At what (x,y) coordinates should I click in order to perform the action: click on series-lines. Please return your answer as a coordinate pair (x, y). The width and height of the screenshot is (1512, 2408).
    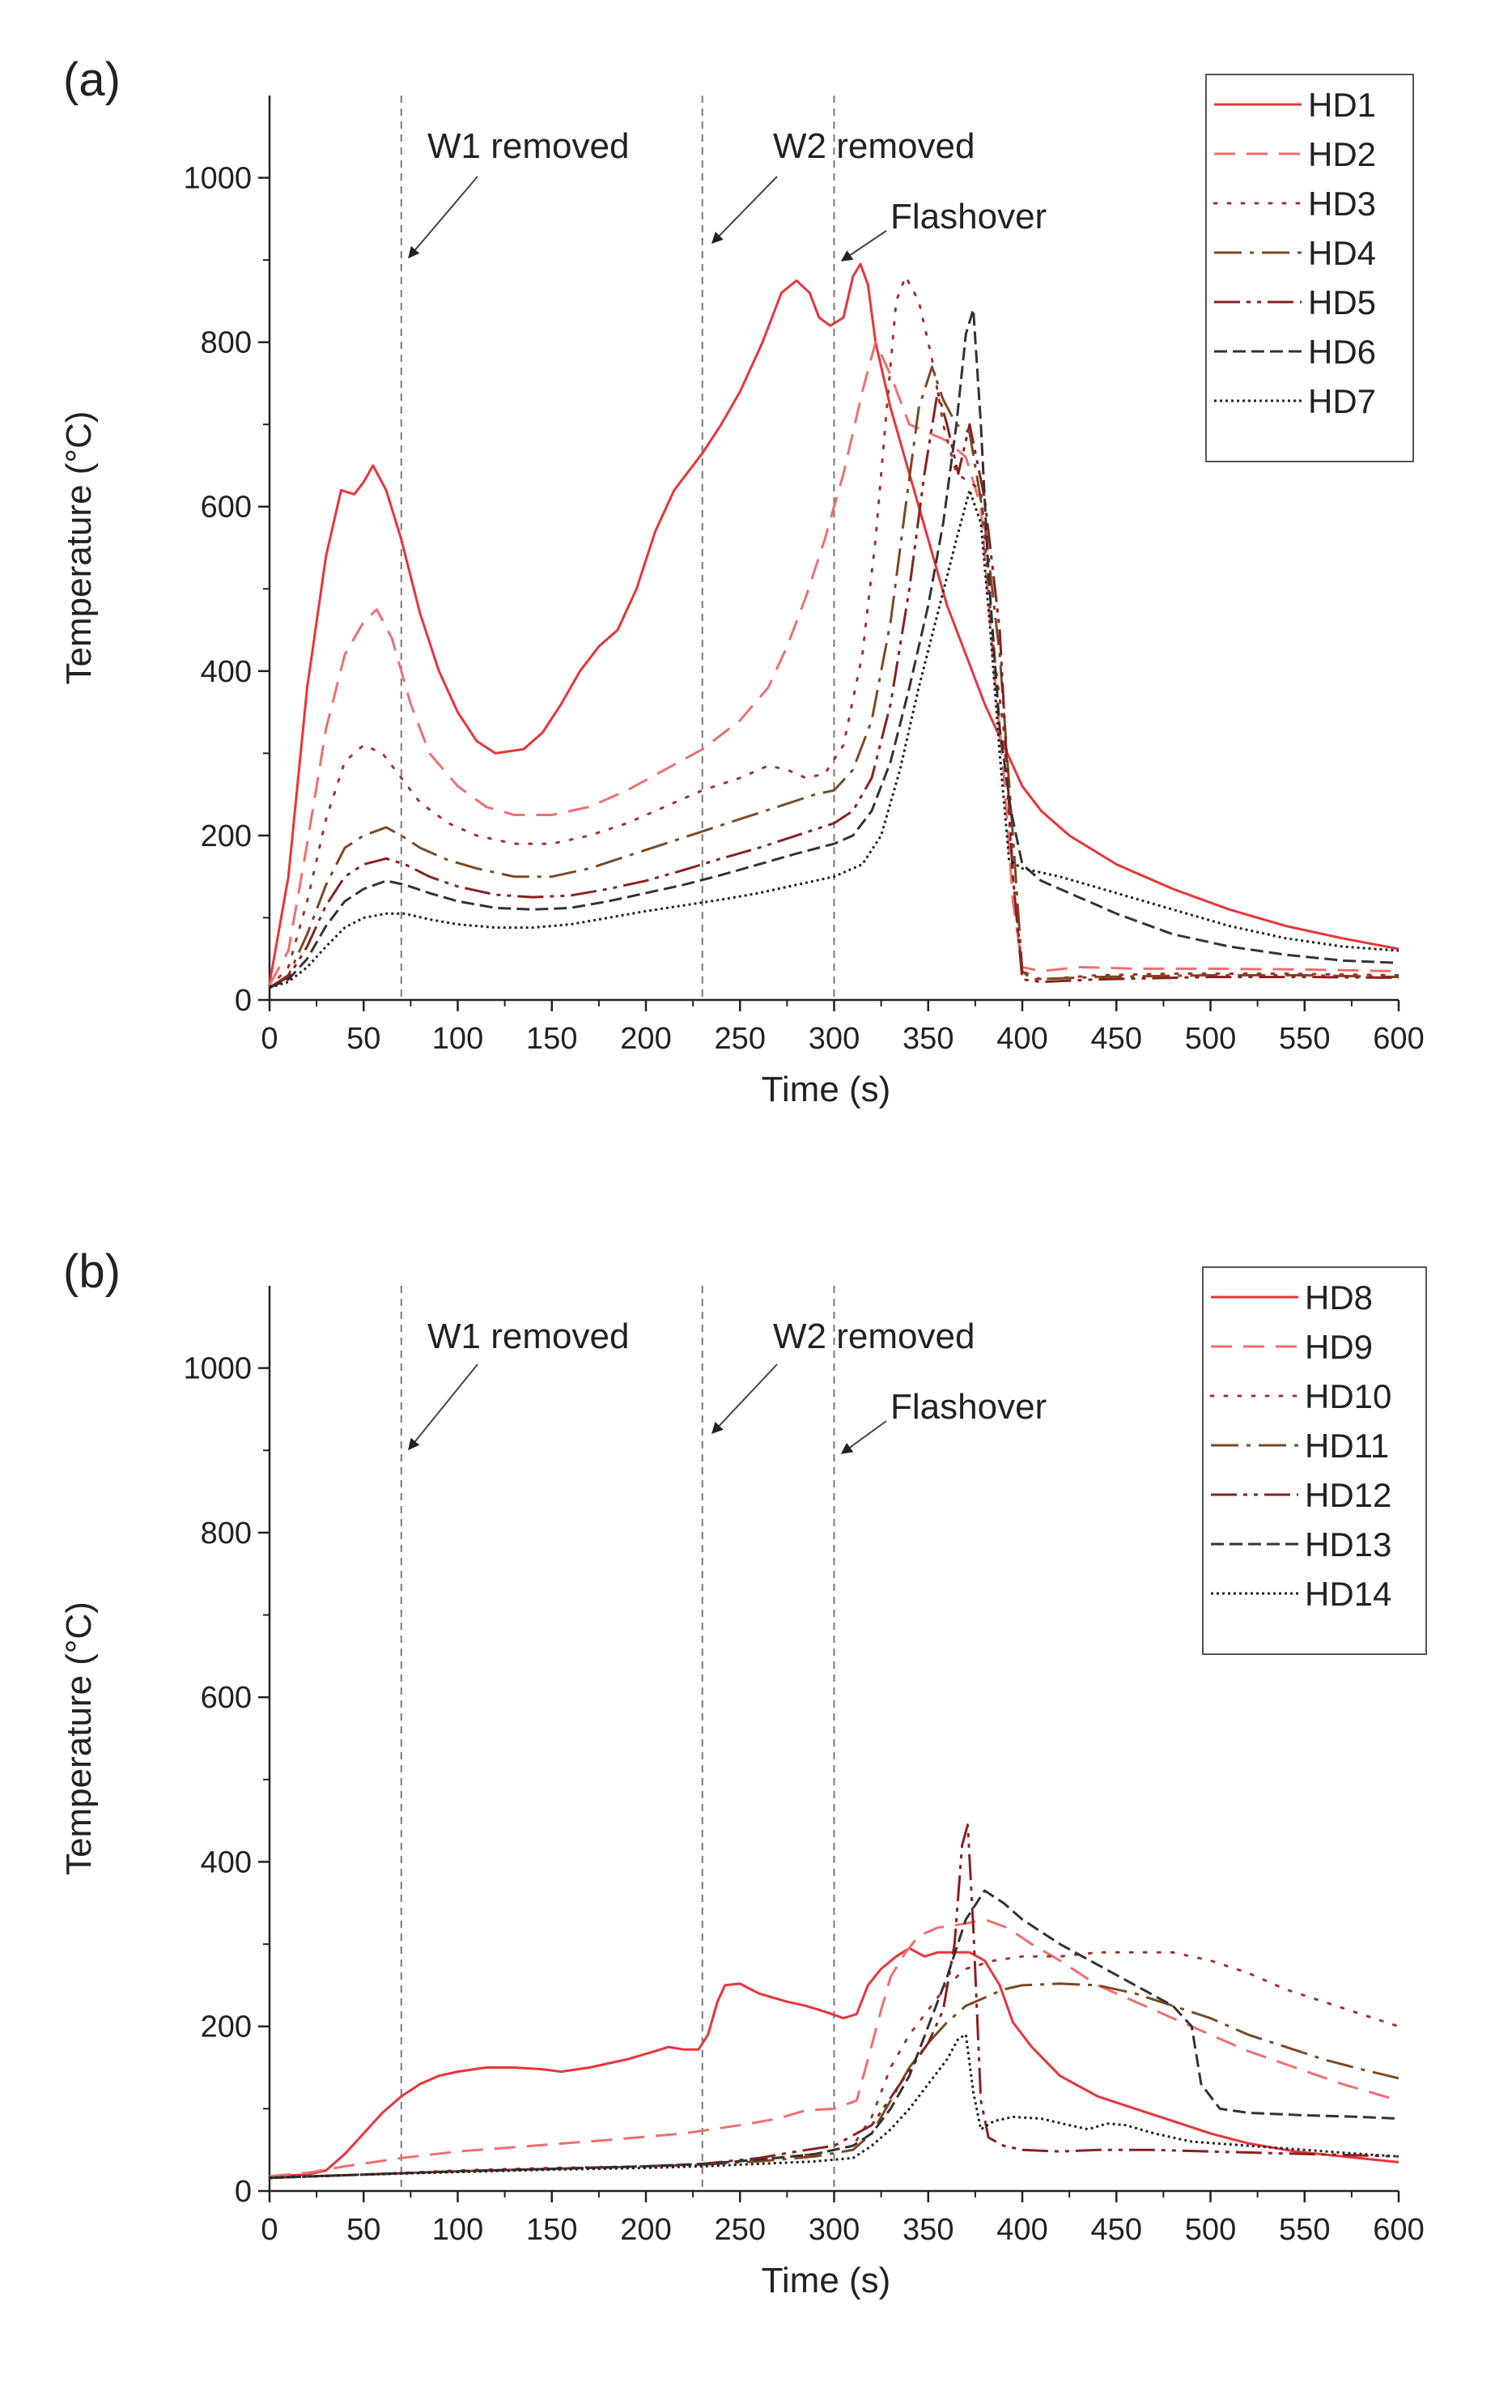
    Looking at the image, I should click on (834, 2001).